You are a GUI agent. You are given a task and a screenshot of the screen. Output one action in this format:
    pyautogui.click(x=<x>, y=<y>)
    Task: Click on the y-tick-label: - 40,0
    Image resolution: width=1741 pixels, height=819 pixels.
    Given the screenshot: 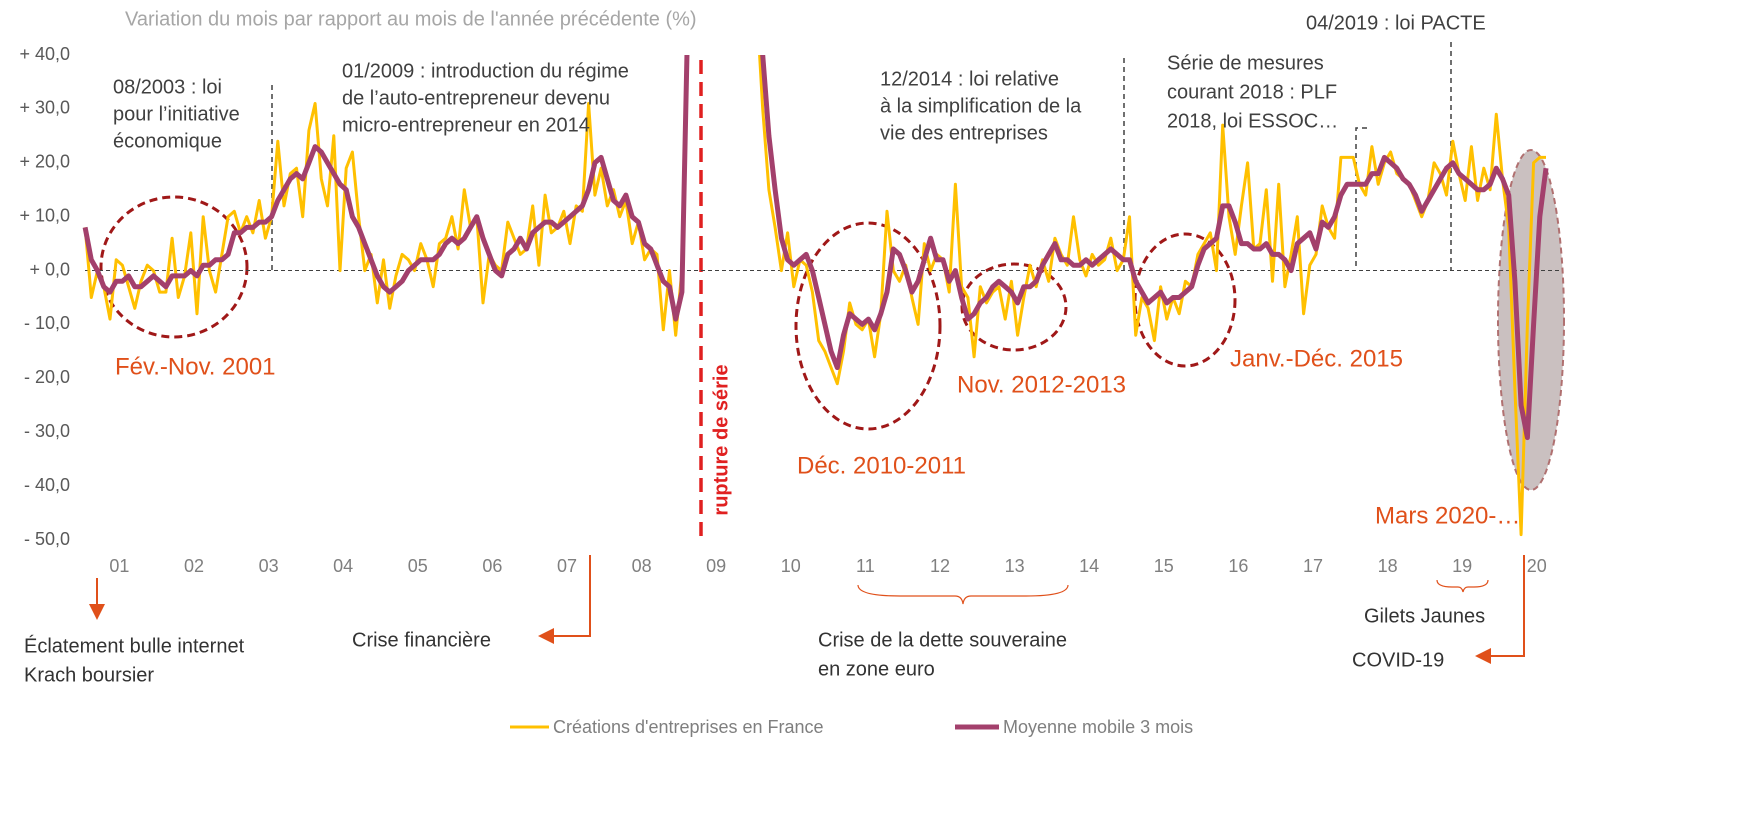 What is the action you would take?
    pyautogui.click(x=47, y=485)
    